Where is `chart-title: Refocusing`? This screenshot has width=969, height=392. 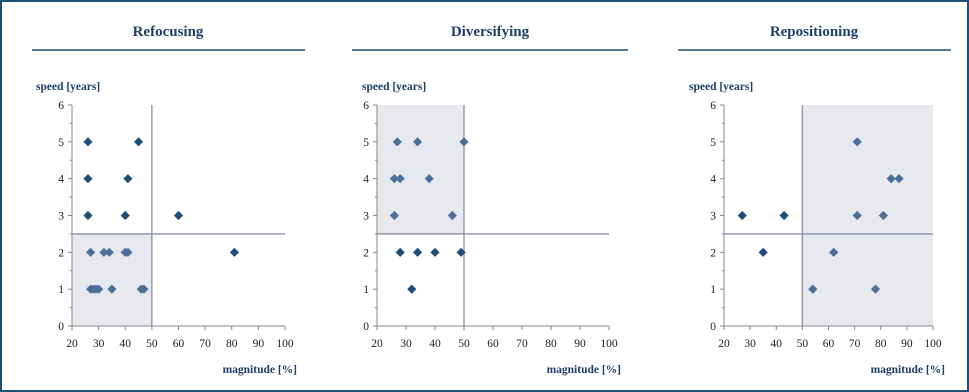 chart-title: Refocusing is located at coordinates (168, 32).